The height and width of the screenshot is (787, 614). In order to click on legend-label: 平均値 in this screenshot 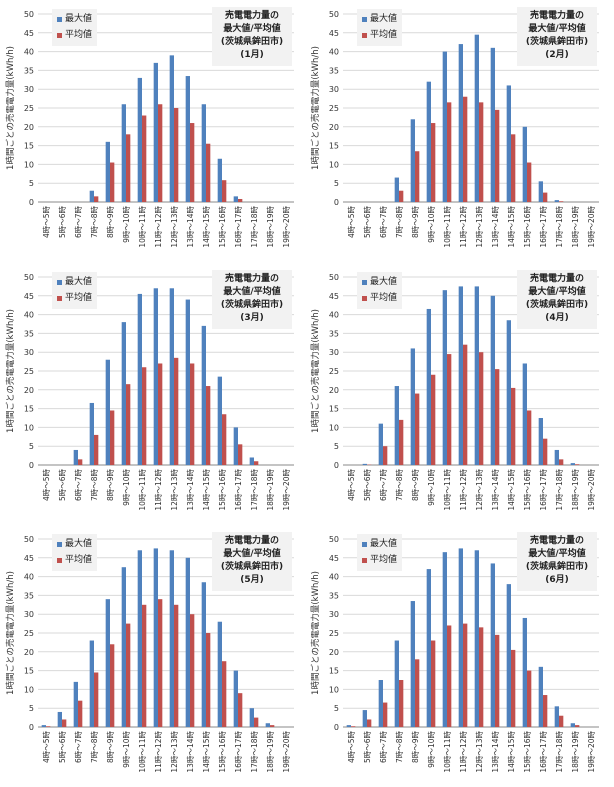, I will do `click(79, 560)`.